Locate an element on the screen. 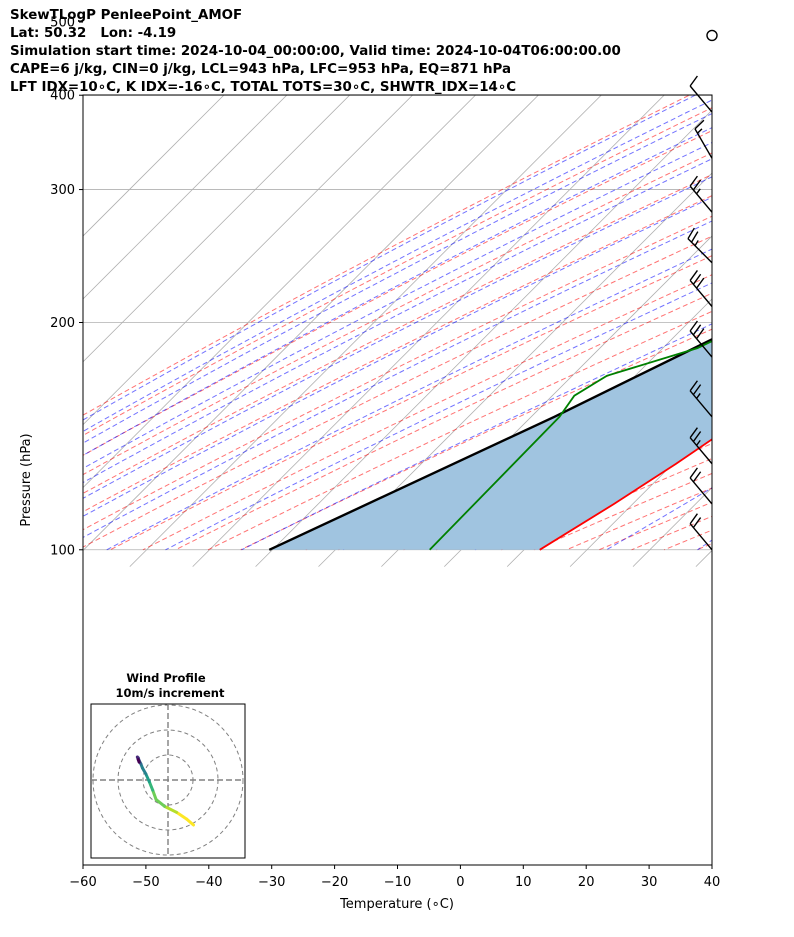  y-tick-label: 300 is located at coordinates (62, 190).